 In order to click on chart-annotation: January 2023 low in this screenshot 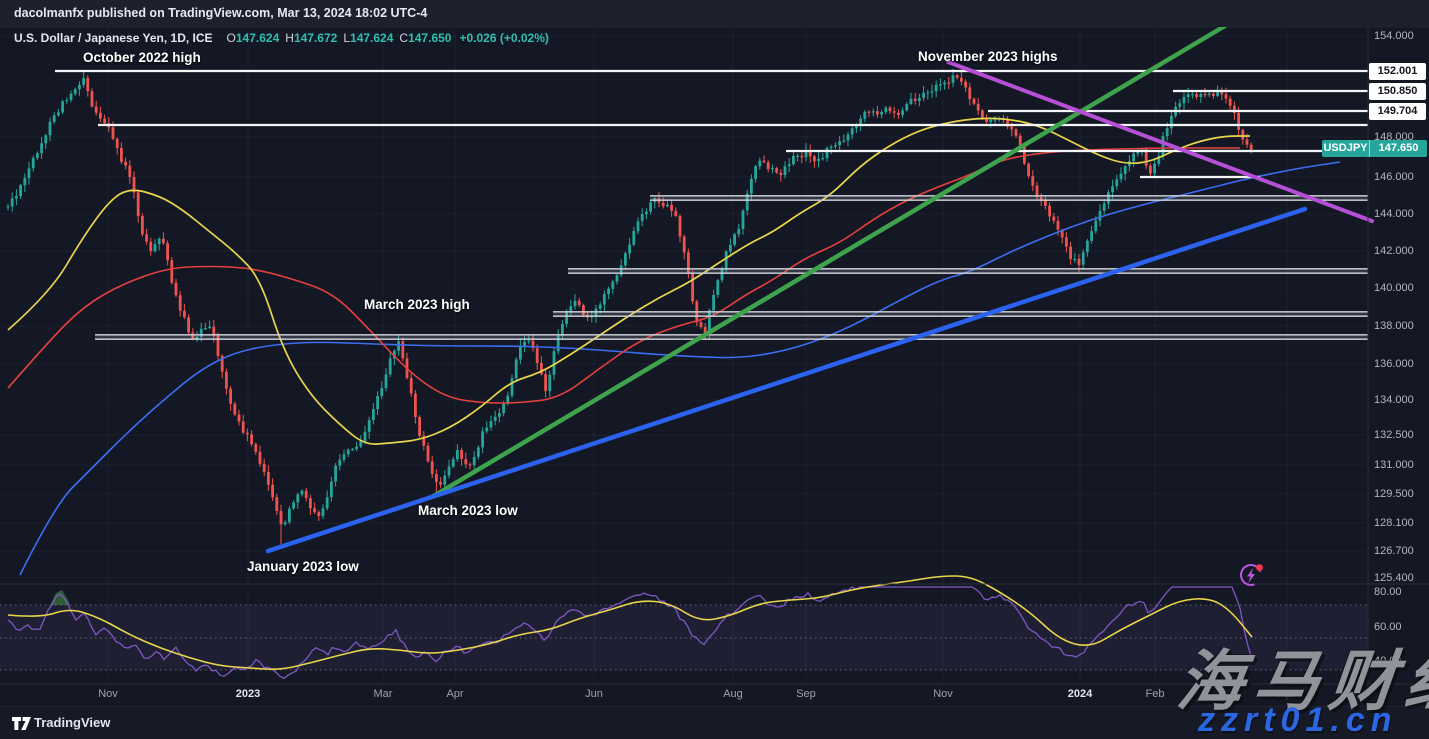, I will do `click(303, 566)`.